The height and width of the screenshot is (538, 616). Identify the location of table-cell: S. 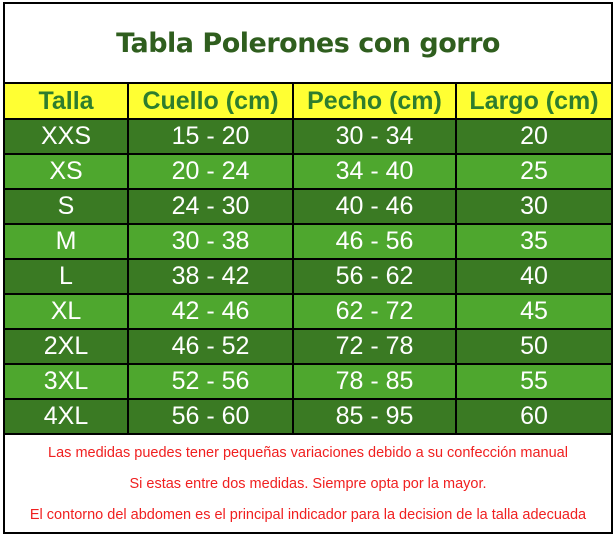
(67, 206).